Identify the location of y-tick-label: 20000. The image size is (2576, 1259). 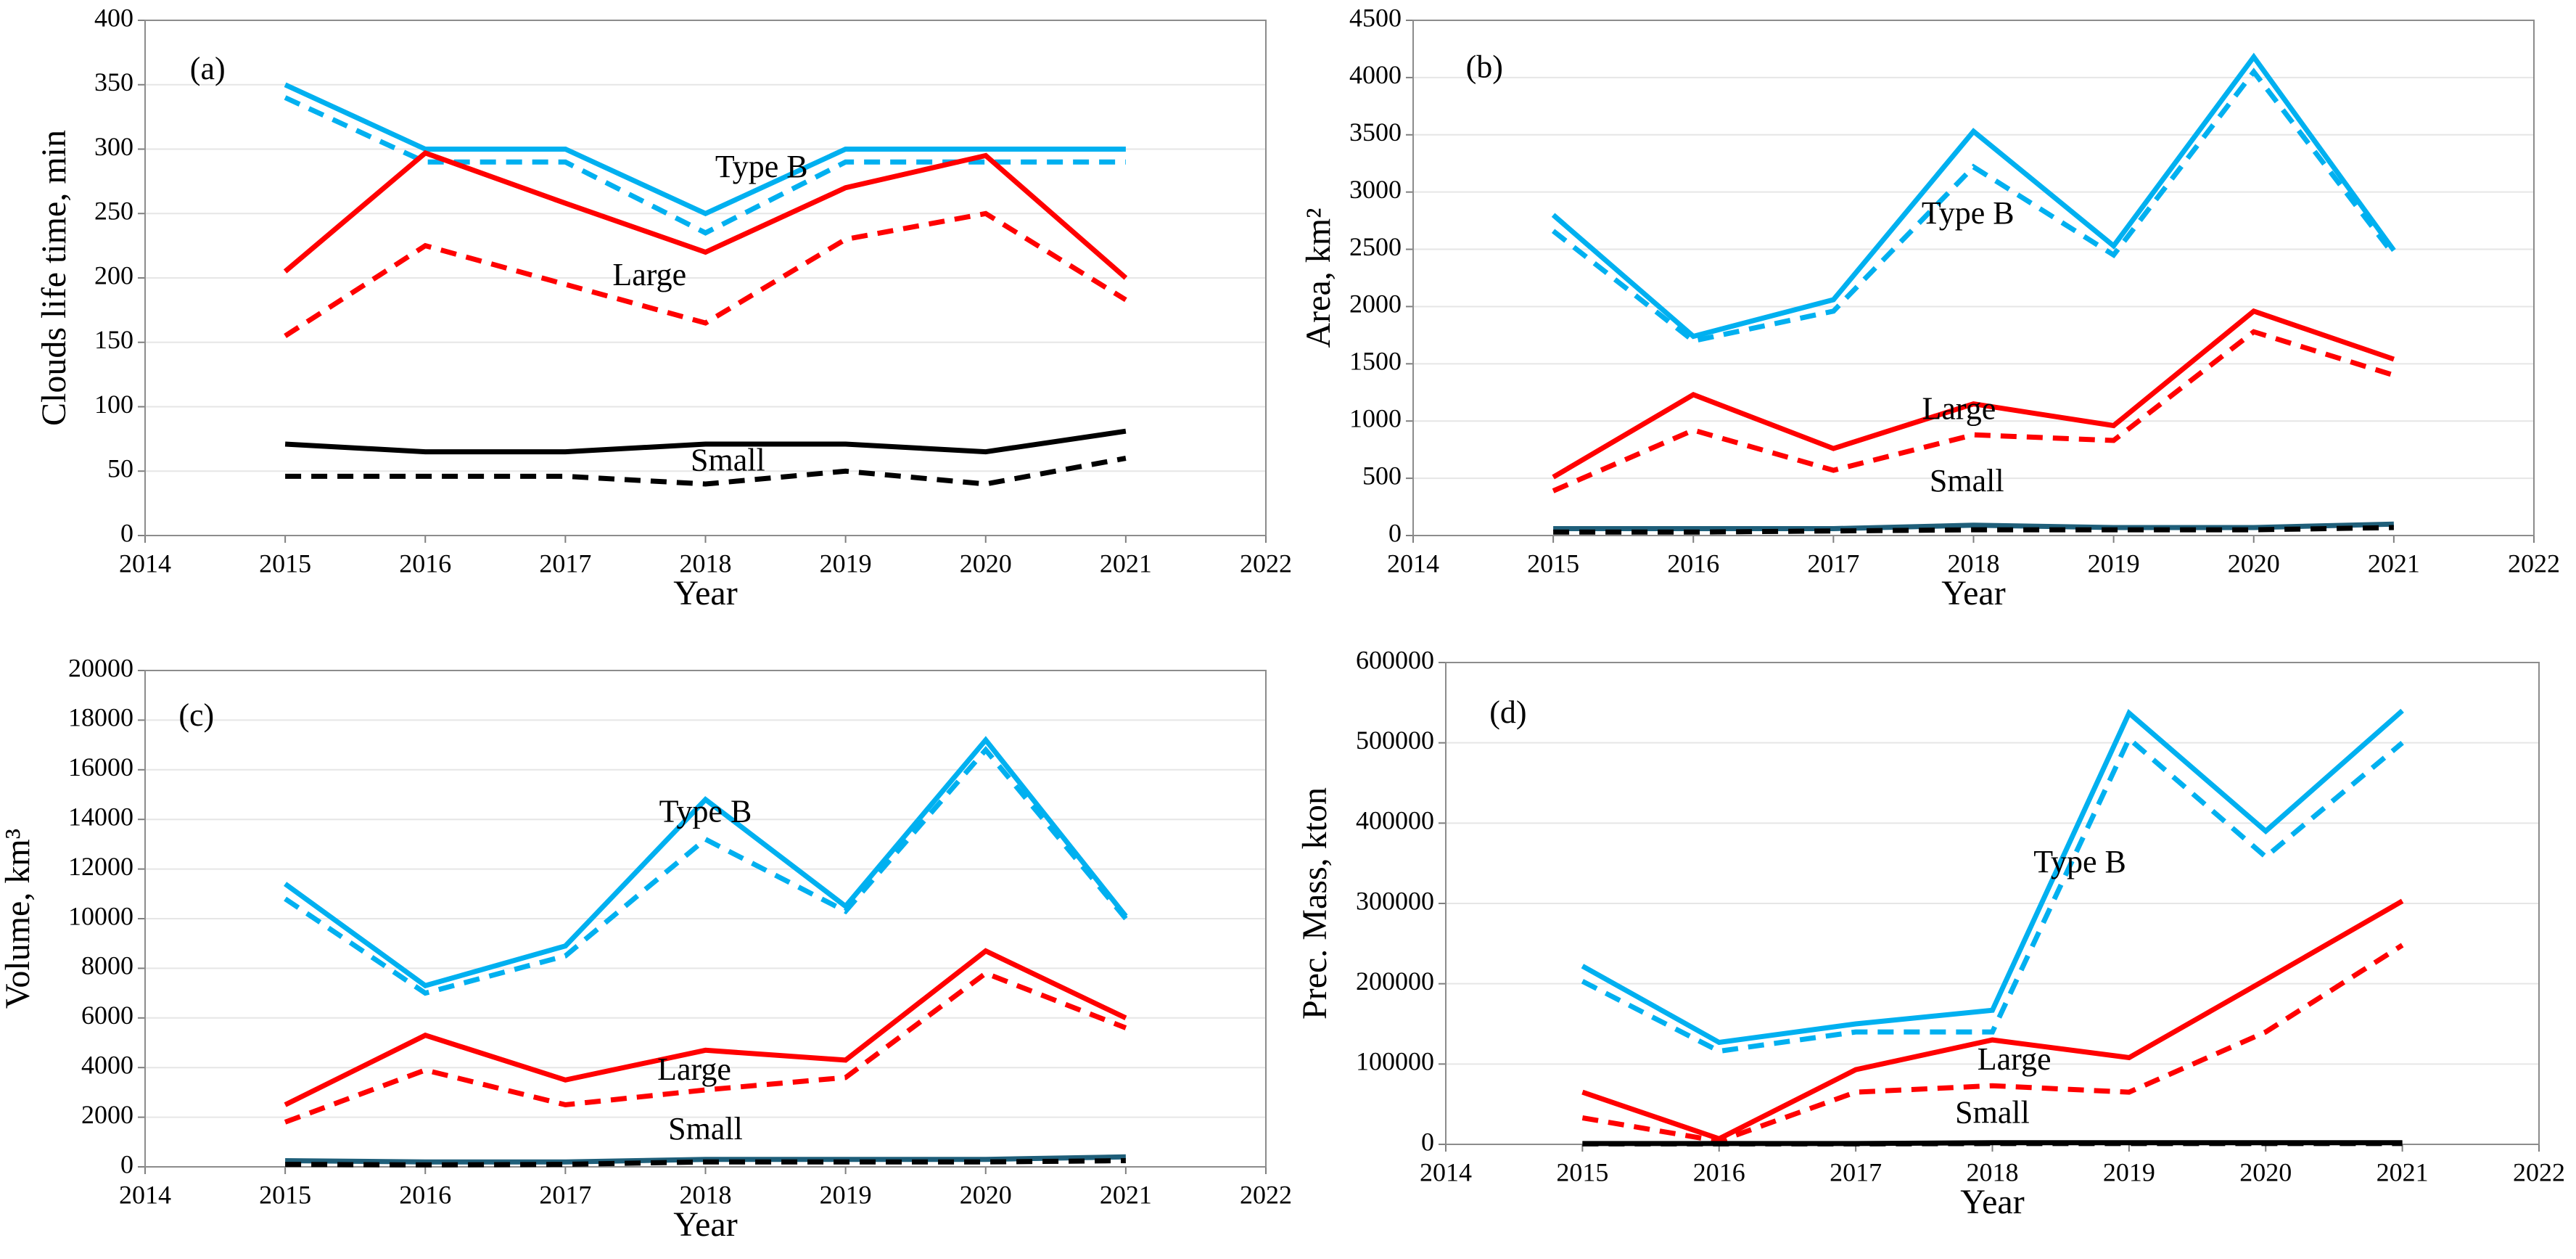
(100, 667).